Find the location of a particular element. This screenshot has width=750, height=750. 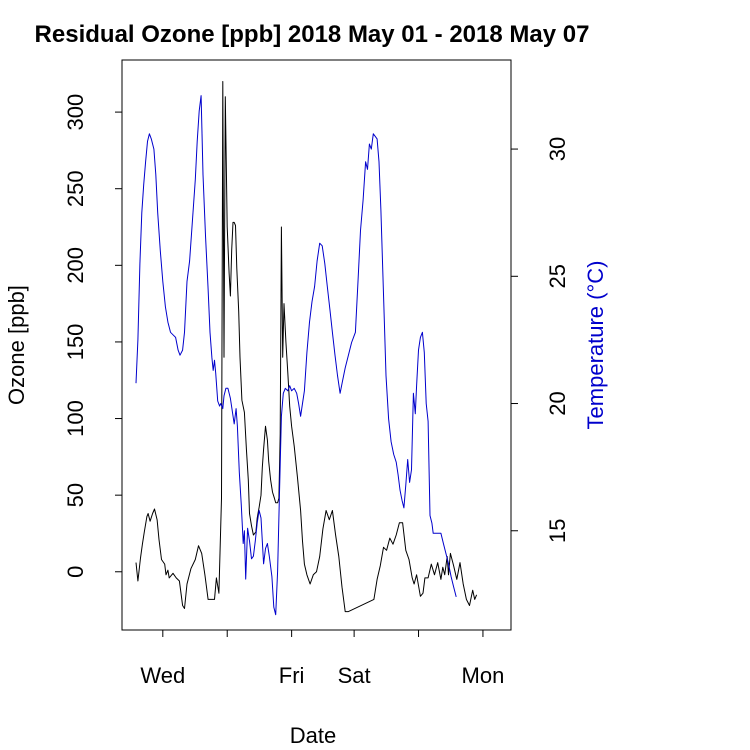

x-tick-label: Mon is located at coordinates (483, 675).